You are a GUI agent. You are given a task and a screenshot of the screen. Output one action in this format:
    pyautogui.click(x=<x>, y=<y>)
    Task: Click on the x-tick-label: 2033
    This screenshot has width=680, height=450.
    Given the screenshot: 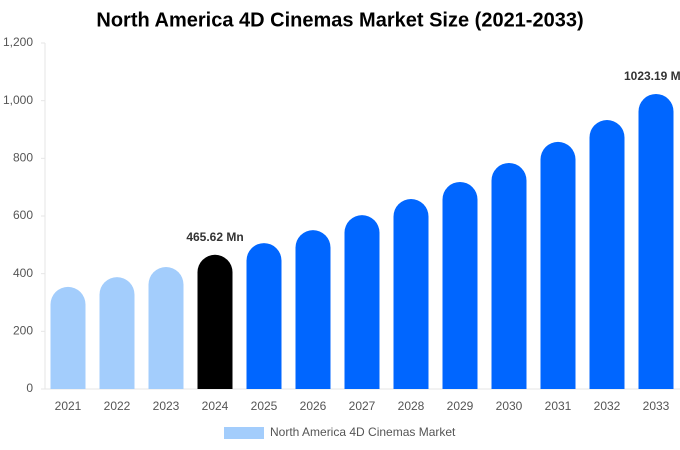 What is the action you would take?
    pyautogui.click(x=656, y=406)
    